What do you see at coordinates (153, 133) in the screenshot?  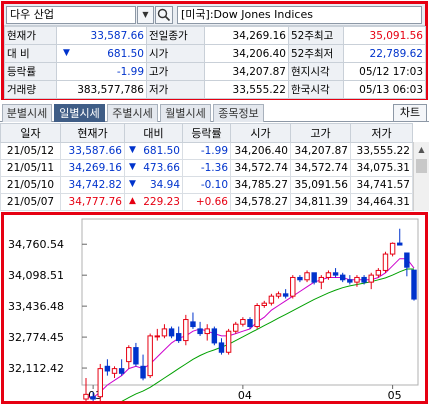 I see `column-header: 대비` at bounding box center [153, 133].